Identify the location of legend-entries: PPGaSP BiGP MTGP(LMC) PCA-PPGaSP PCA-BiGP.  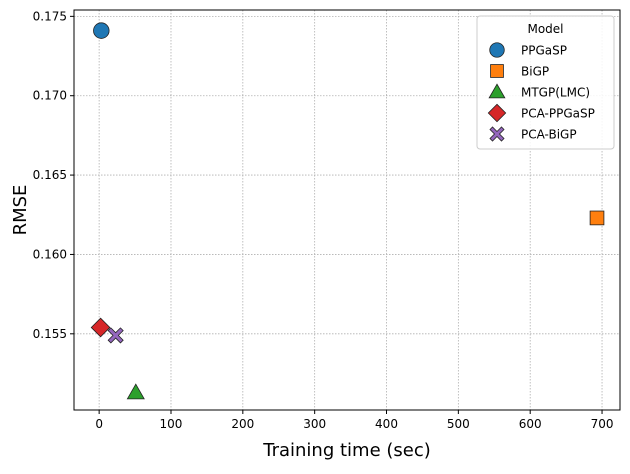
(541, 92).